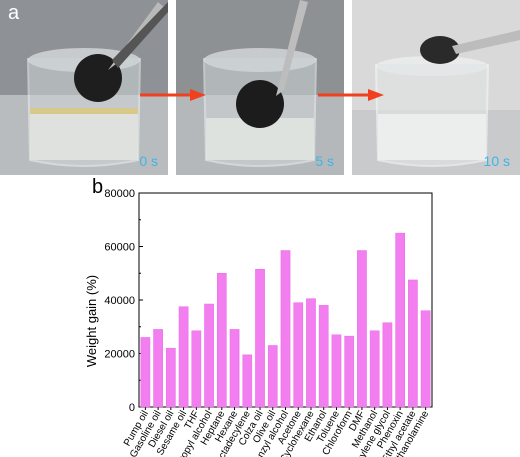 The width and height of the screenshot is (520, 457). Describe the element at coordinates (91, 321) in the screenshot. I see `y-axis-label: Weight gain (%)` at that location.